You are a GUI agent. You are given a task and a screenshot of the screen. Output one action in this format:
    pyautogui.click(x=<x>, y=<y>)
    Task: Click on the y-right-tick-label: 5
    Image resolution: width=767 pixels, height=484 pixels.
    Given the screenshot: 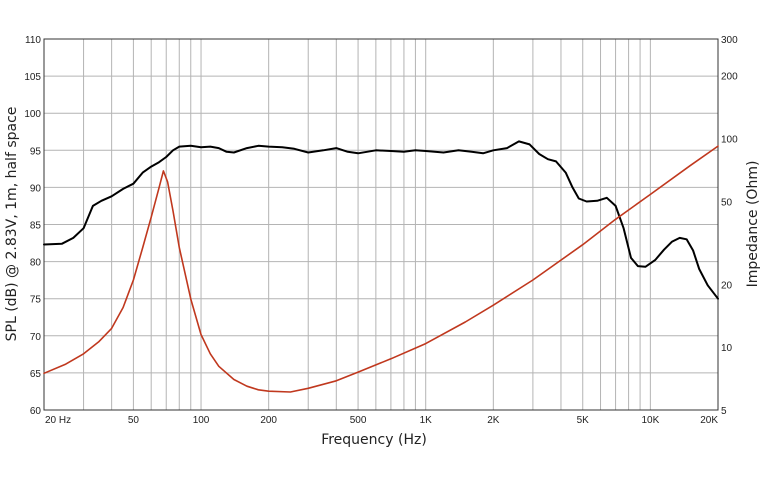 What is the action you would take?
    pyautogui.click(x=724, y=411)
    